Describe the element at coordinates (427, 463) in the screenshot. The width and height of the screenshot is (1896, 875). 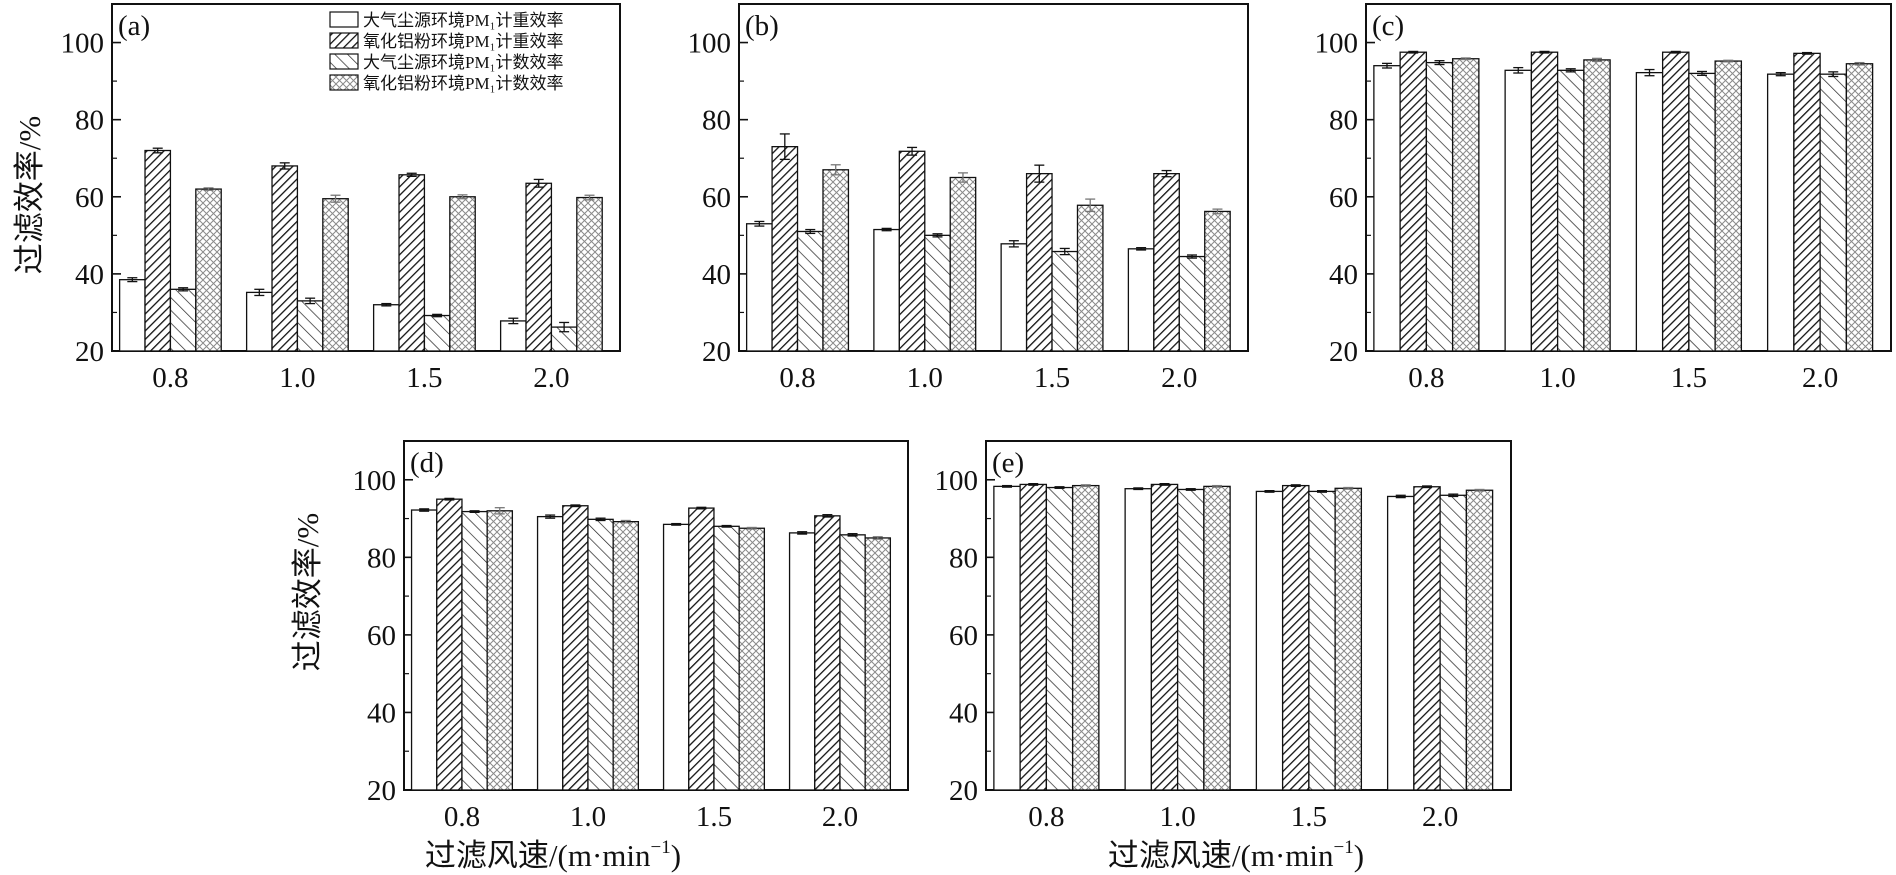
I see `panel-label: (d)` at that location.